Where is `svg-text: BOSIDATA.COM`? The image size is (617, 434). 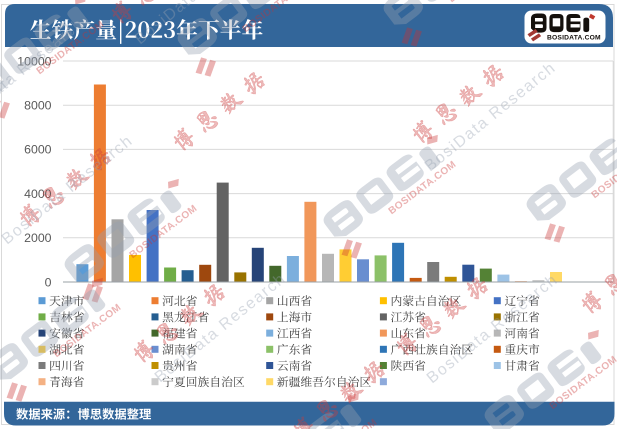 svg-text: BOSIDATA.COM is located at coordinates (574, 38).